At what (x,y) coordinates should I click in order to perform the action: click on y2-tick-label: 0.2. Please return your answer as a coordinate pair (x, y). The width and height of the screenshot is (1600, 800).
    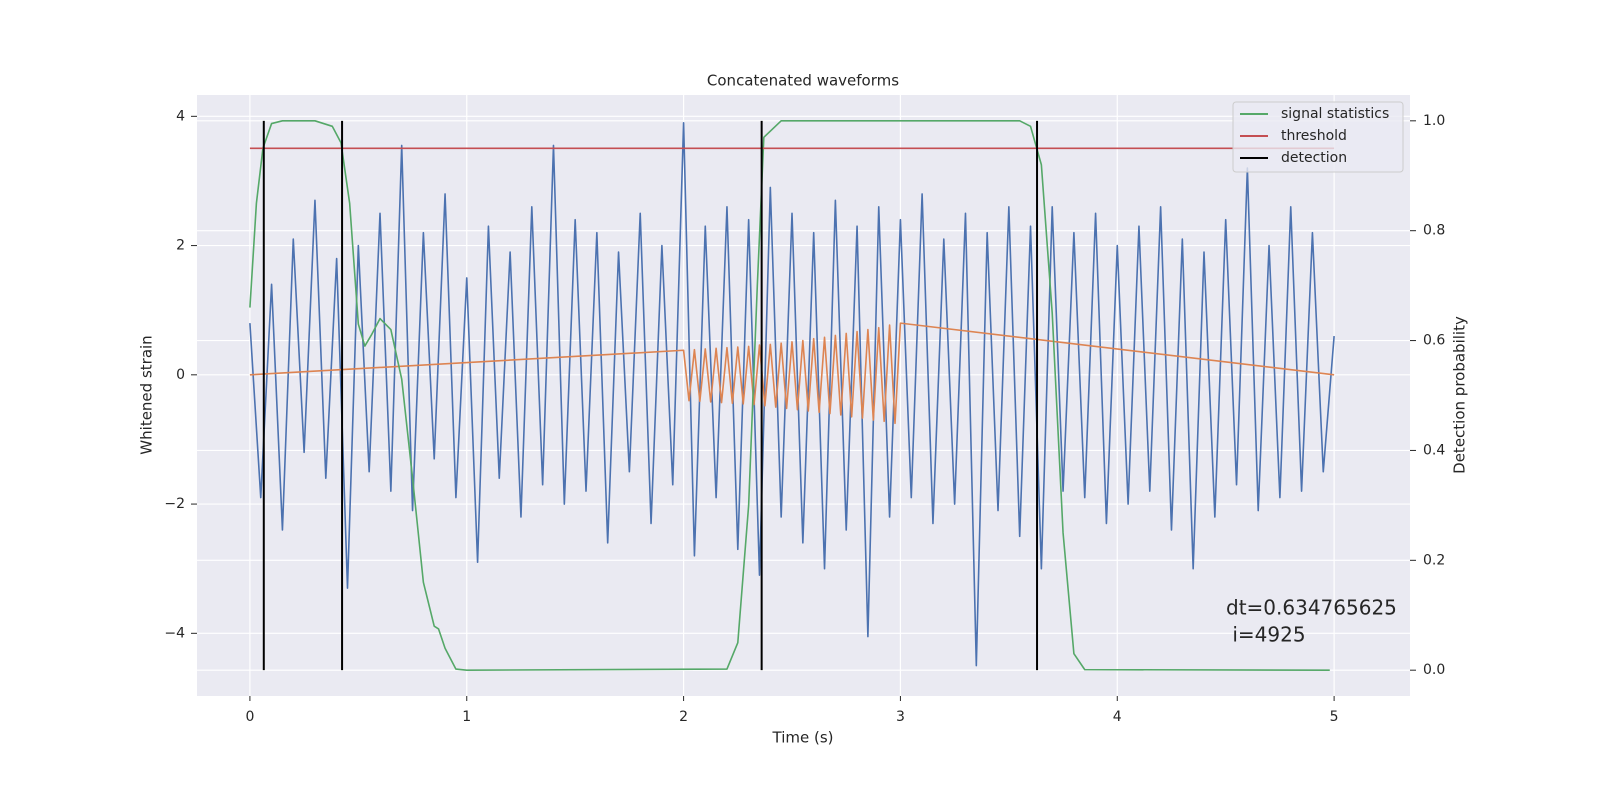
    Looking at the image, I should click on (1434, 560).